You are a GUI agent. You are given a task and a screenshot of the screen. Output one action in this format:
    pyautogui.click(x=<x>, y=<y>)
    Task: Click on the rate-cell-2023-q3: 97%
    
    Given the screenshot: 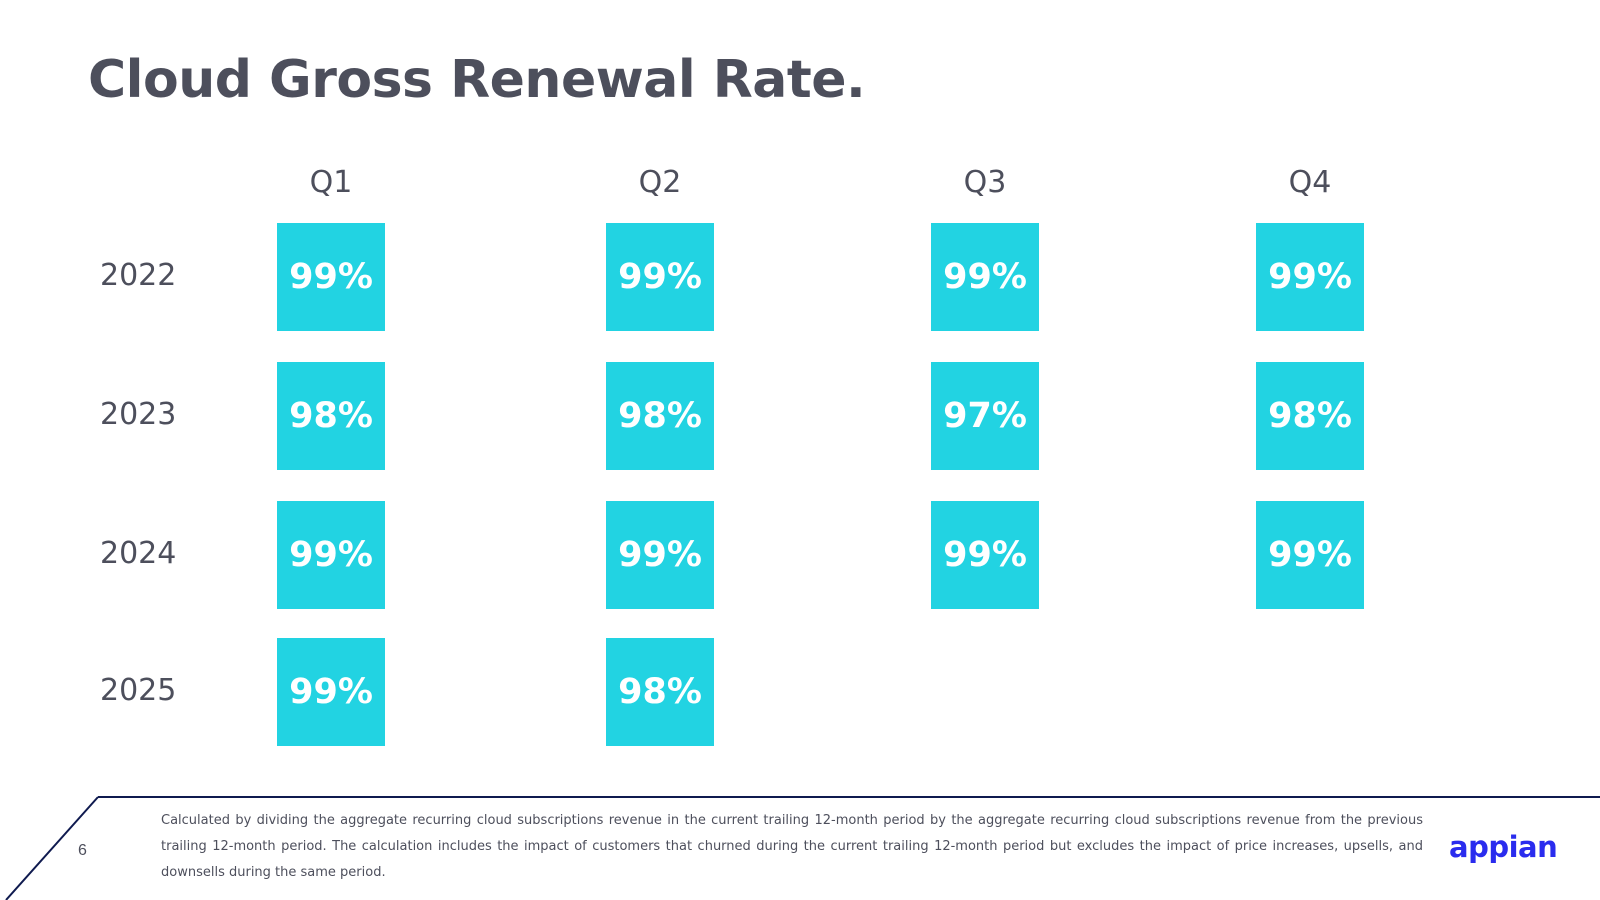 What is the action you would take?
    pyautogui.click(x=985, y=416)
    